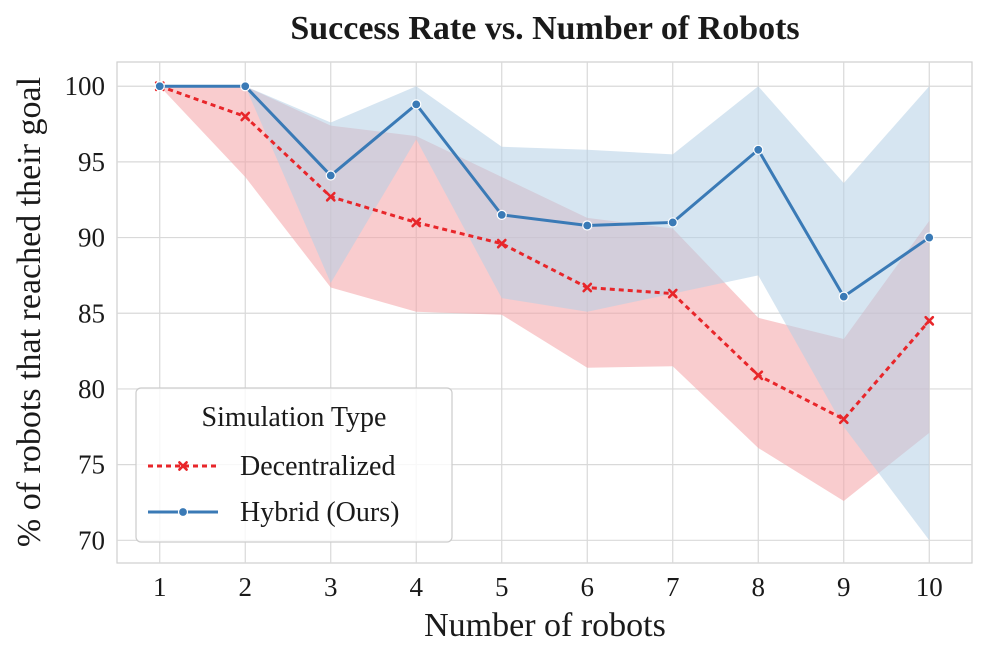  I want to click on y-tick-label: 70, so click(91, 540).